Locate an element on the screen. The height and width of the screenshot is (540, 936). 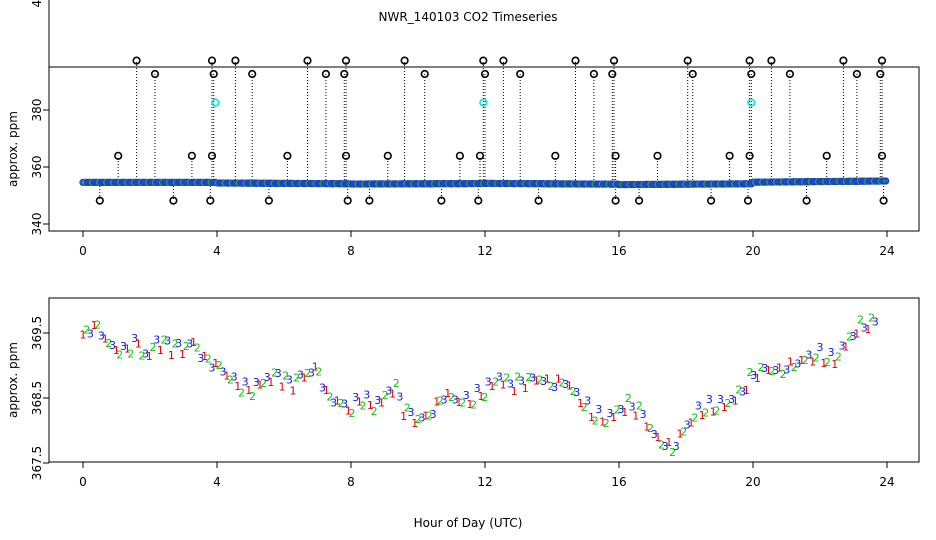
y-tick-label: 380 is located at coordinates (37, 110).